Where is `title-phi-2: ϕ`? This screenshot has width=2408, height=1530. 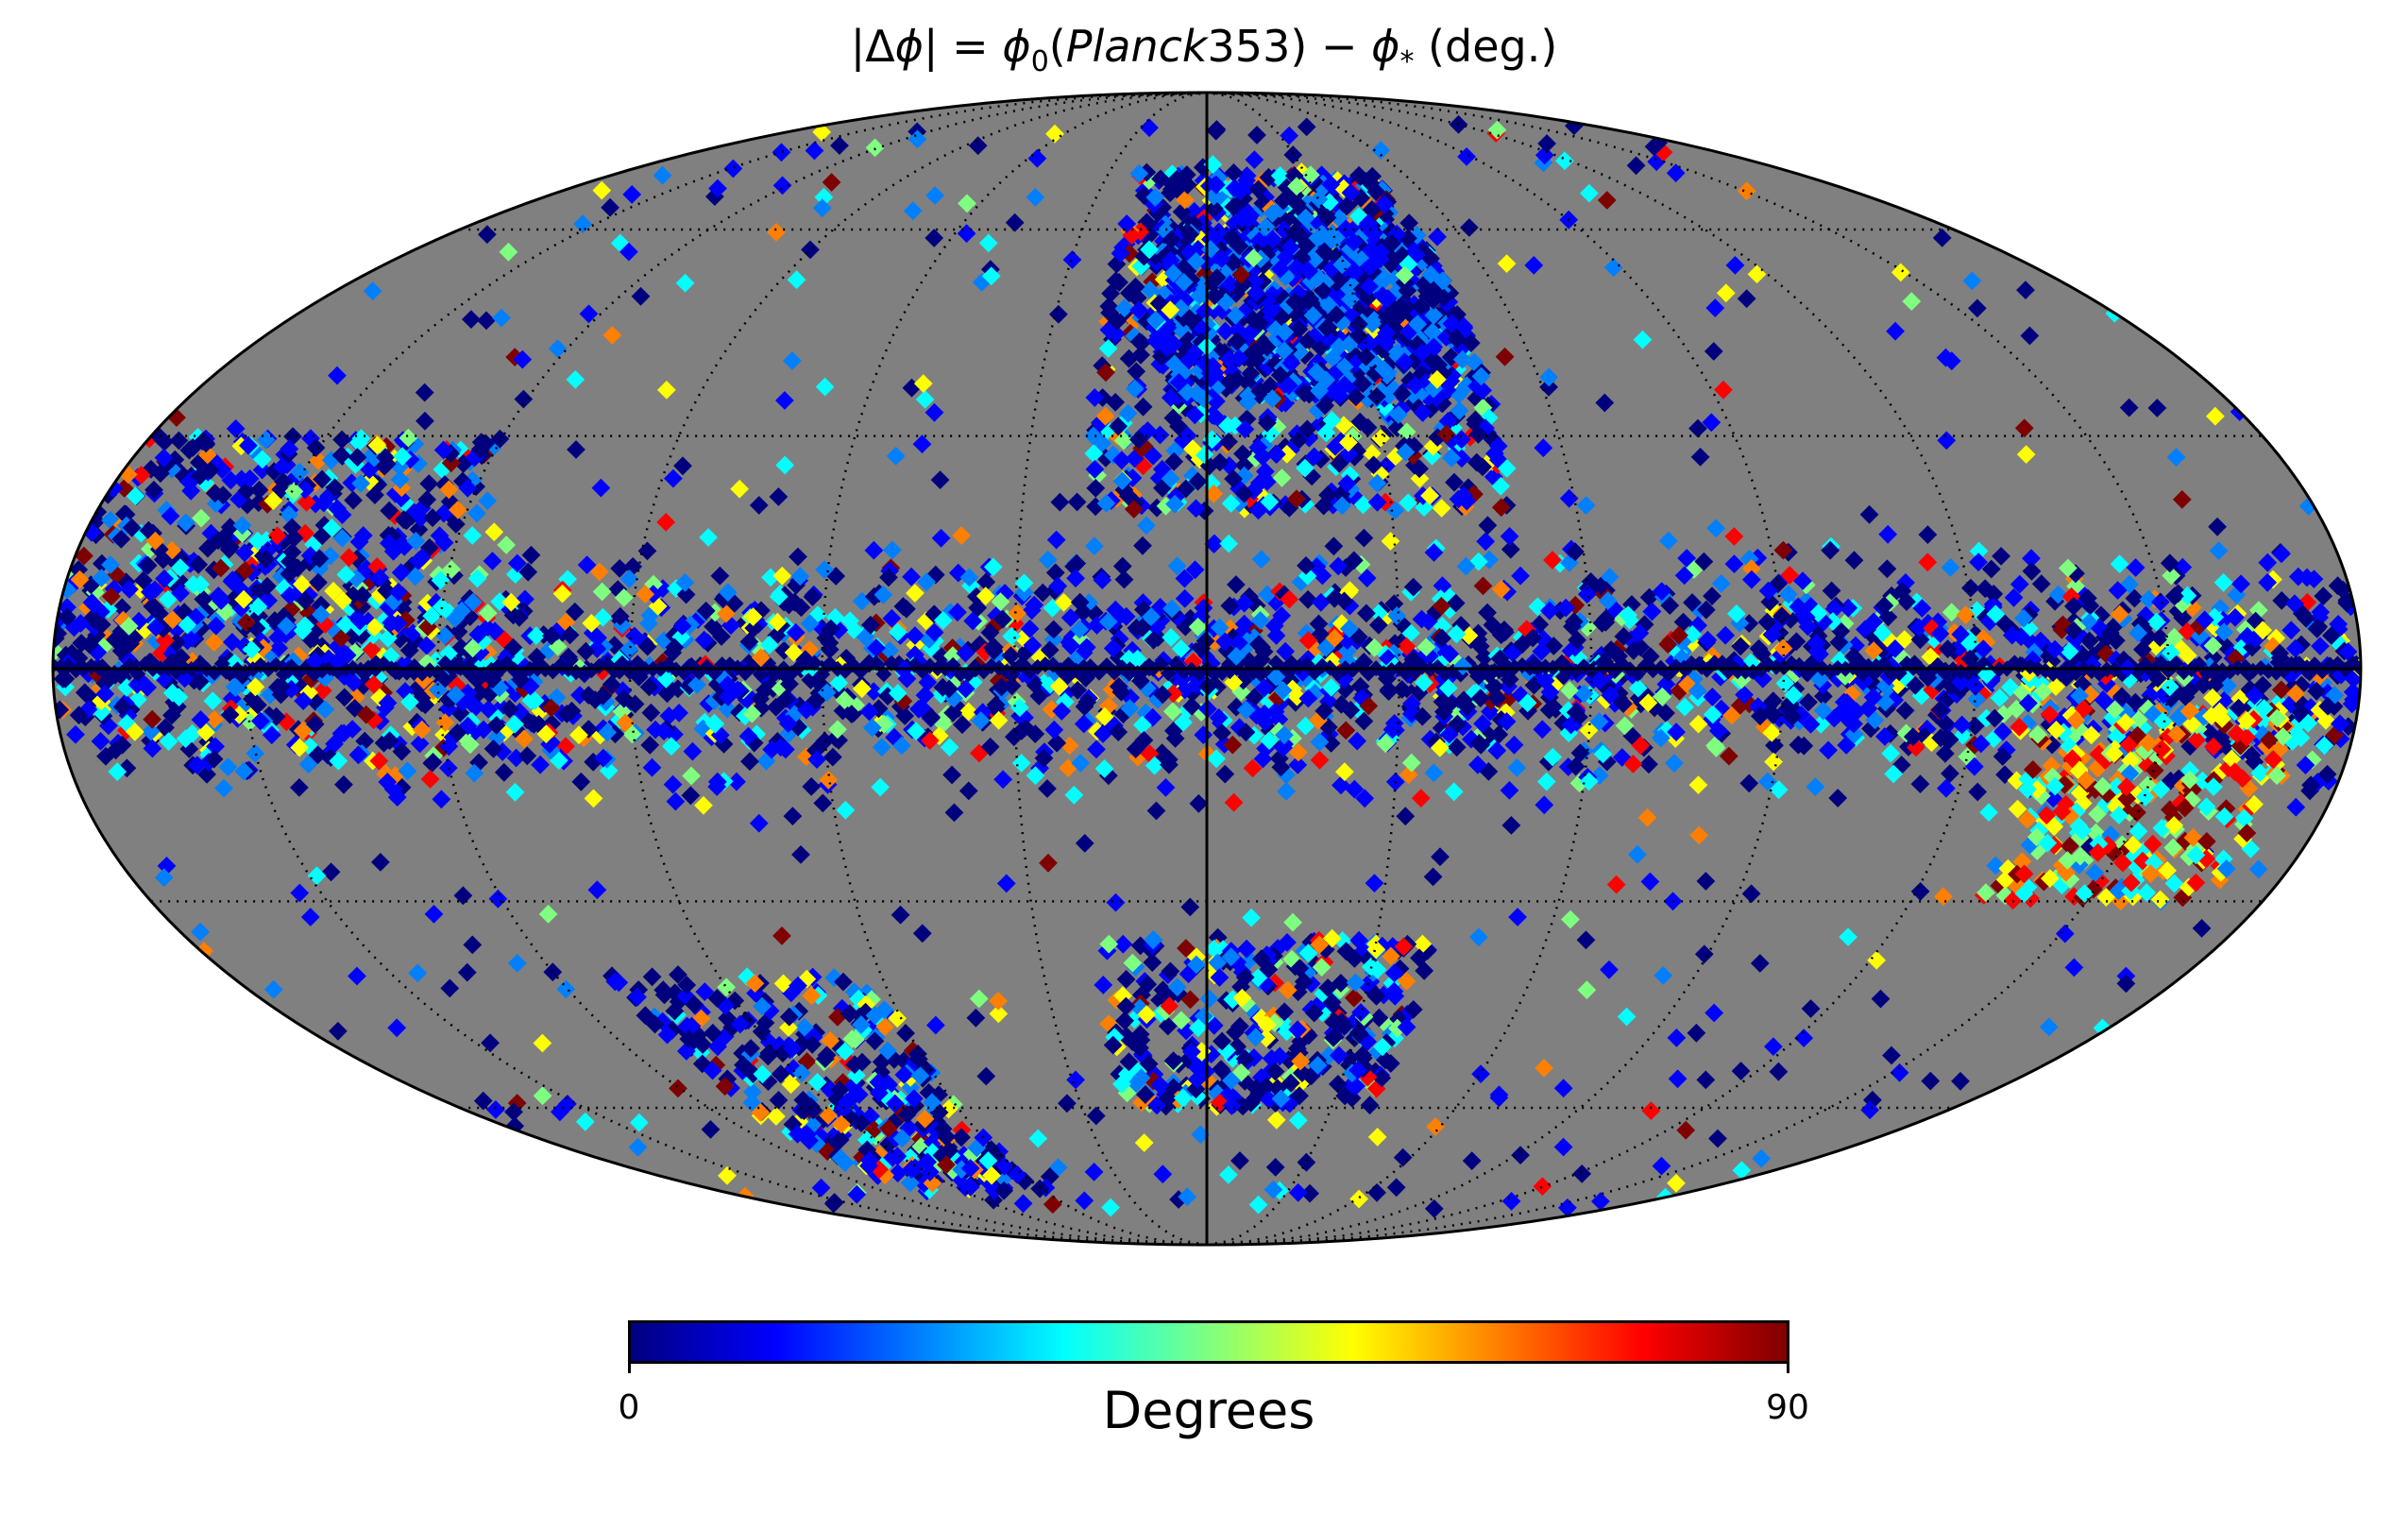 title-phi-2: ϕ is located at coordinates (1016, 46).